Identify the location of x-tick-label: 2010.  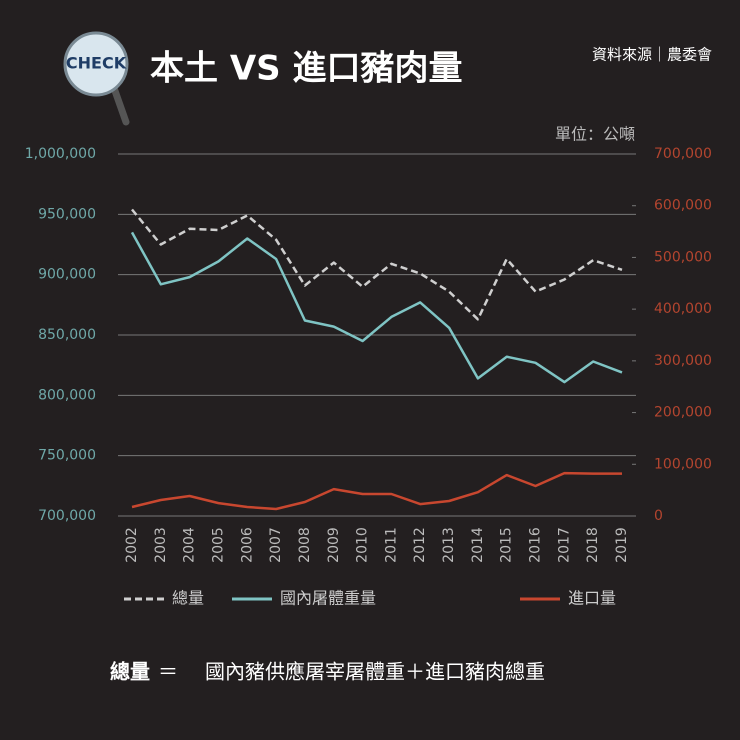
(363, 545).